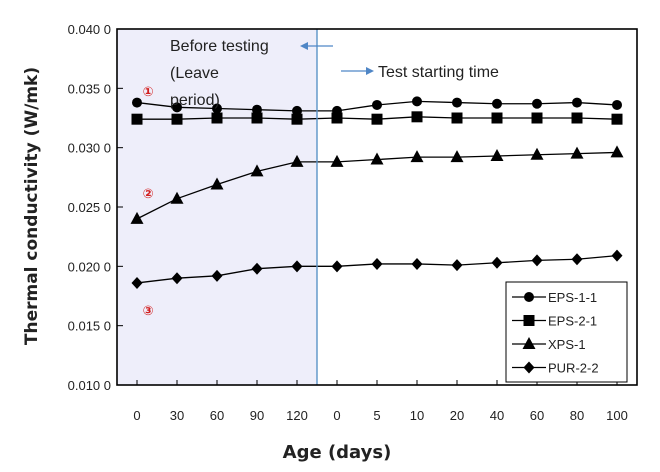 This screenshot has width=660, height=472. Describe the element at coordinates (89, 88) in the screenshot. I see `y-tick-label: 0.035 0` at that location.